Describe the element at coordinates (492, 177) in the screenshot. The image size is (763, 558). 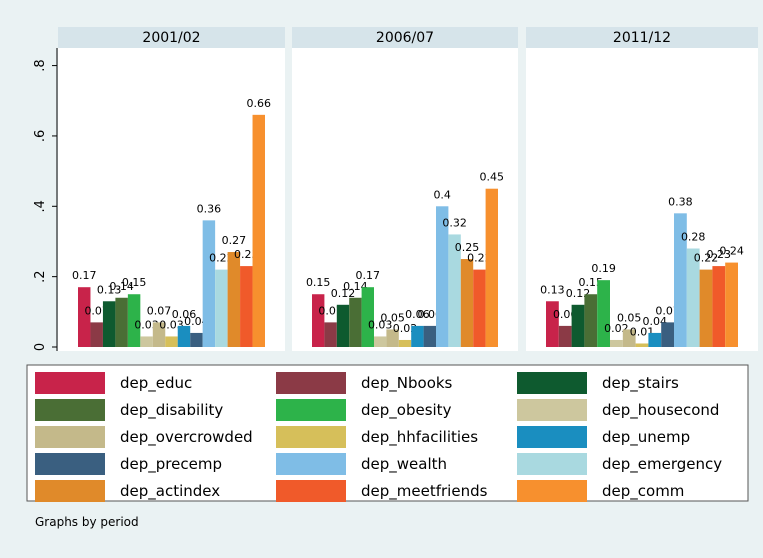
I see `value-label: 0.45` at that location.